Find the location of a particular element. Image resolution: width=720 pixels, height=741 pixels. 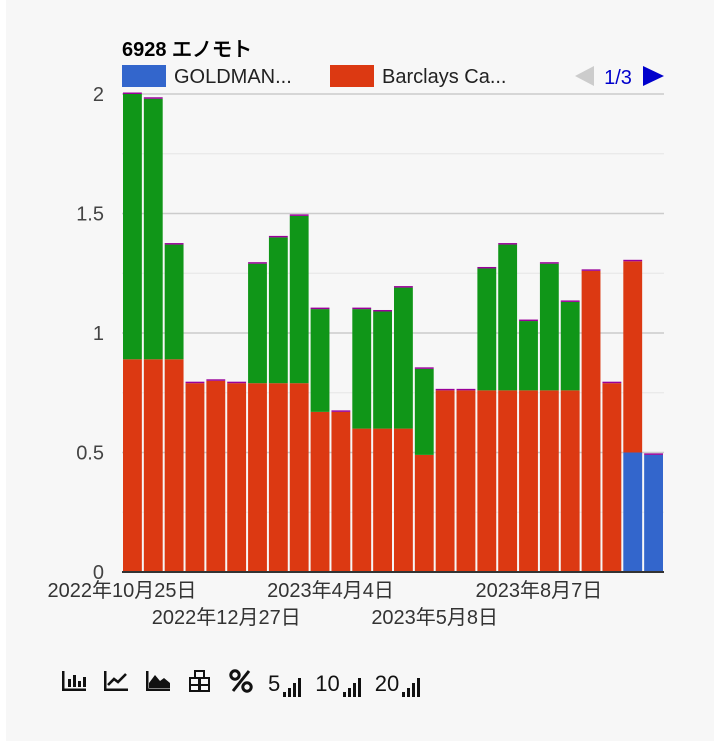

chart-toolbar: 5 10 20 is located at coordinates (247, 681).